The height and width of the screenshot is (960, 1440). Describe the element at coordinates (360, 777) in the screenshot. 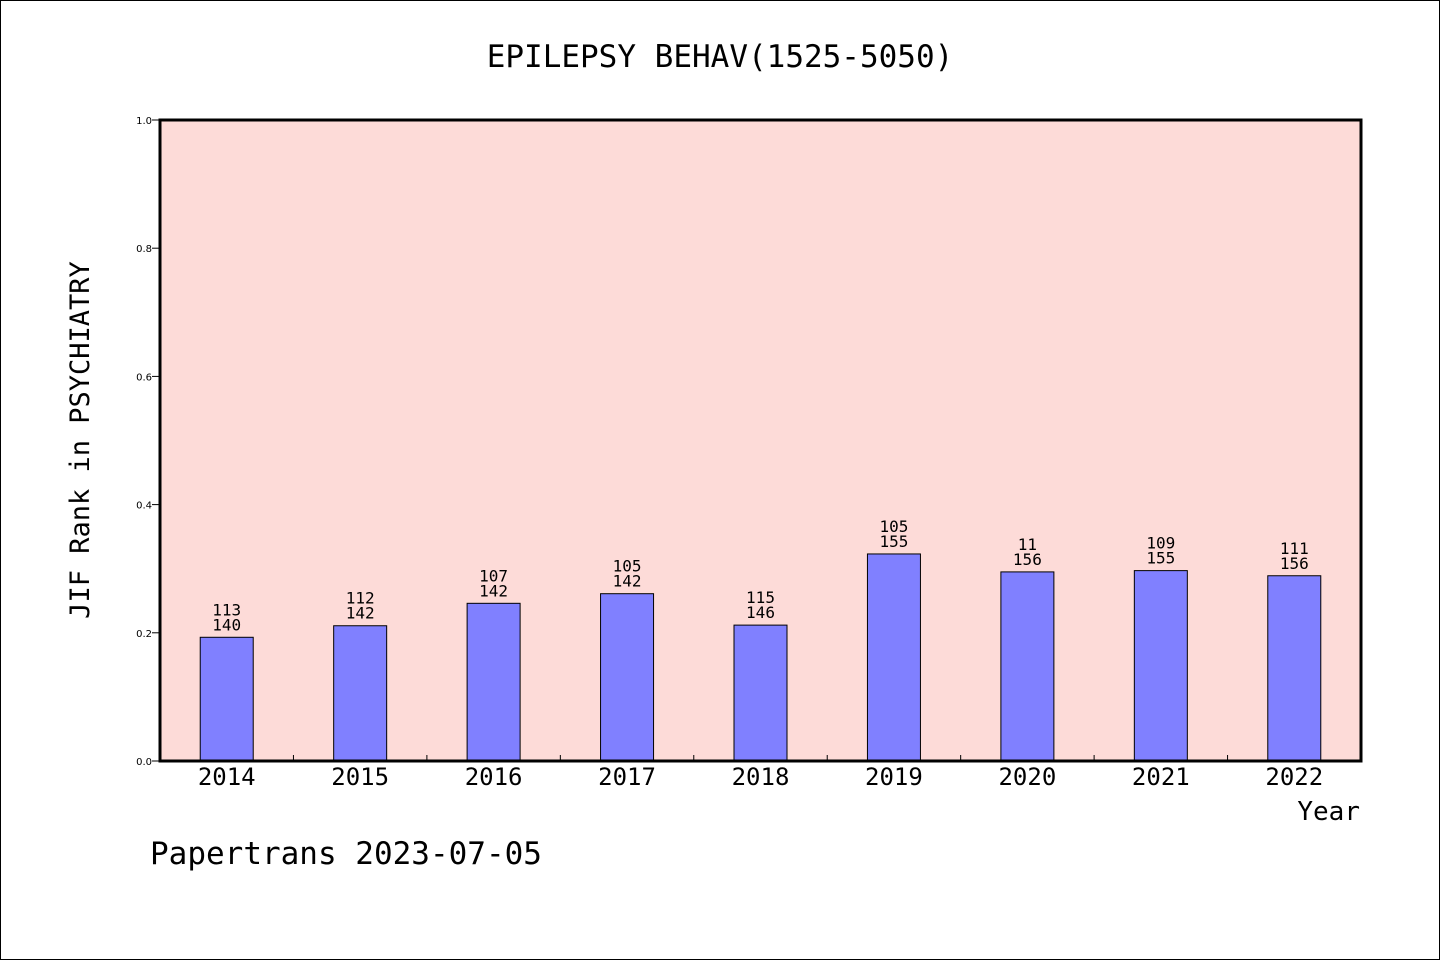

I see `x-tick-label: 2015` at that location.